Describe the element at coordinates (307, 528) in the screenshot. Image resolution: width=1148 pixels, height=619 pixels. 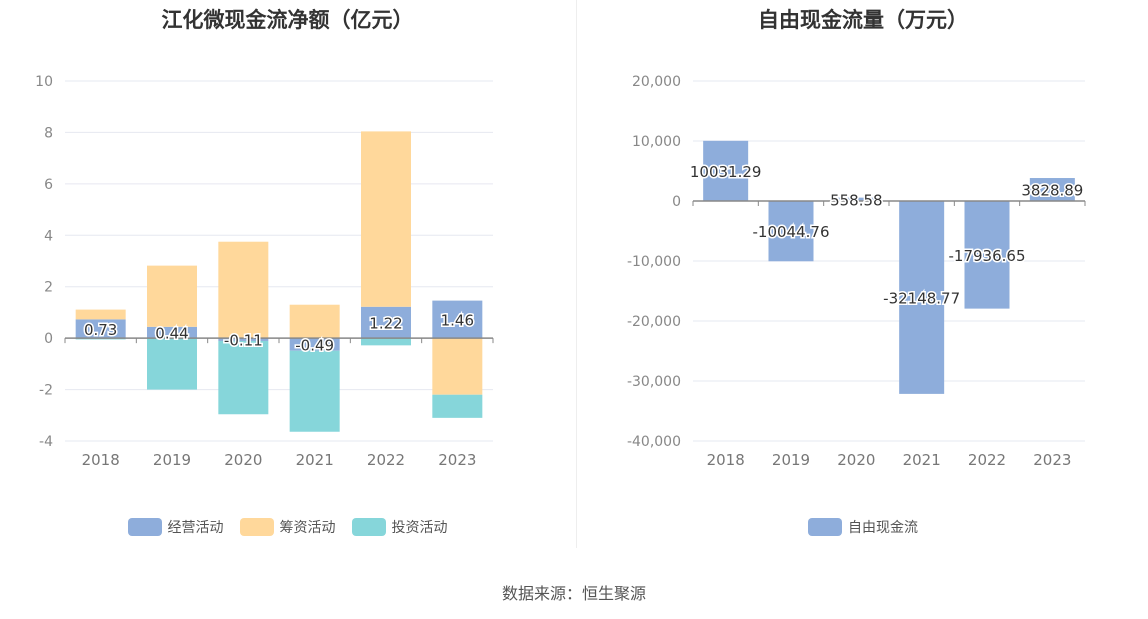
I see `legend-label: 筹资活动` at that location.